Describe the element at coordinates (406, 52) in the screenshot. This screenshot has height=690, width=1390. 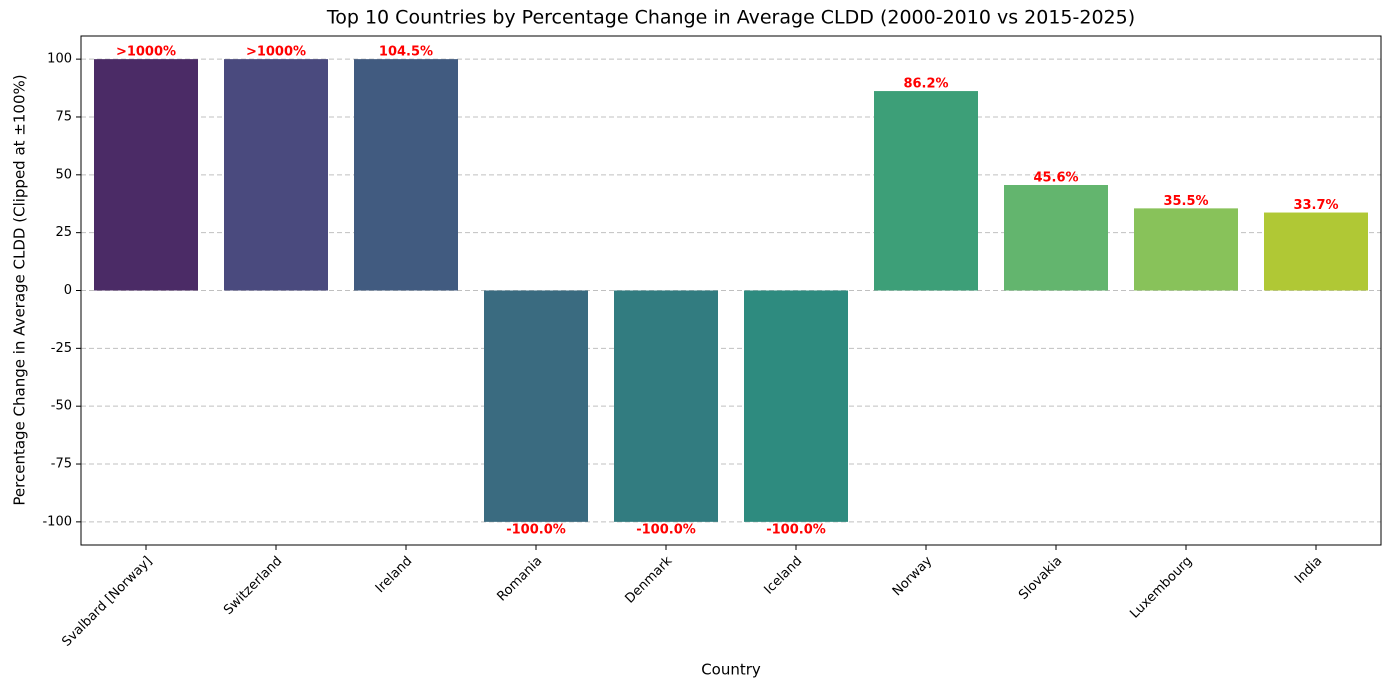
I see `value-label: 104.5%` at that location.